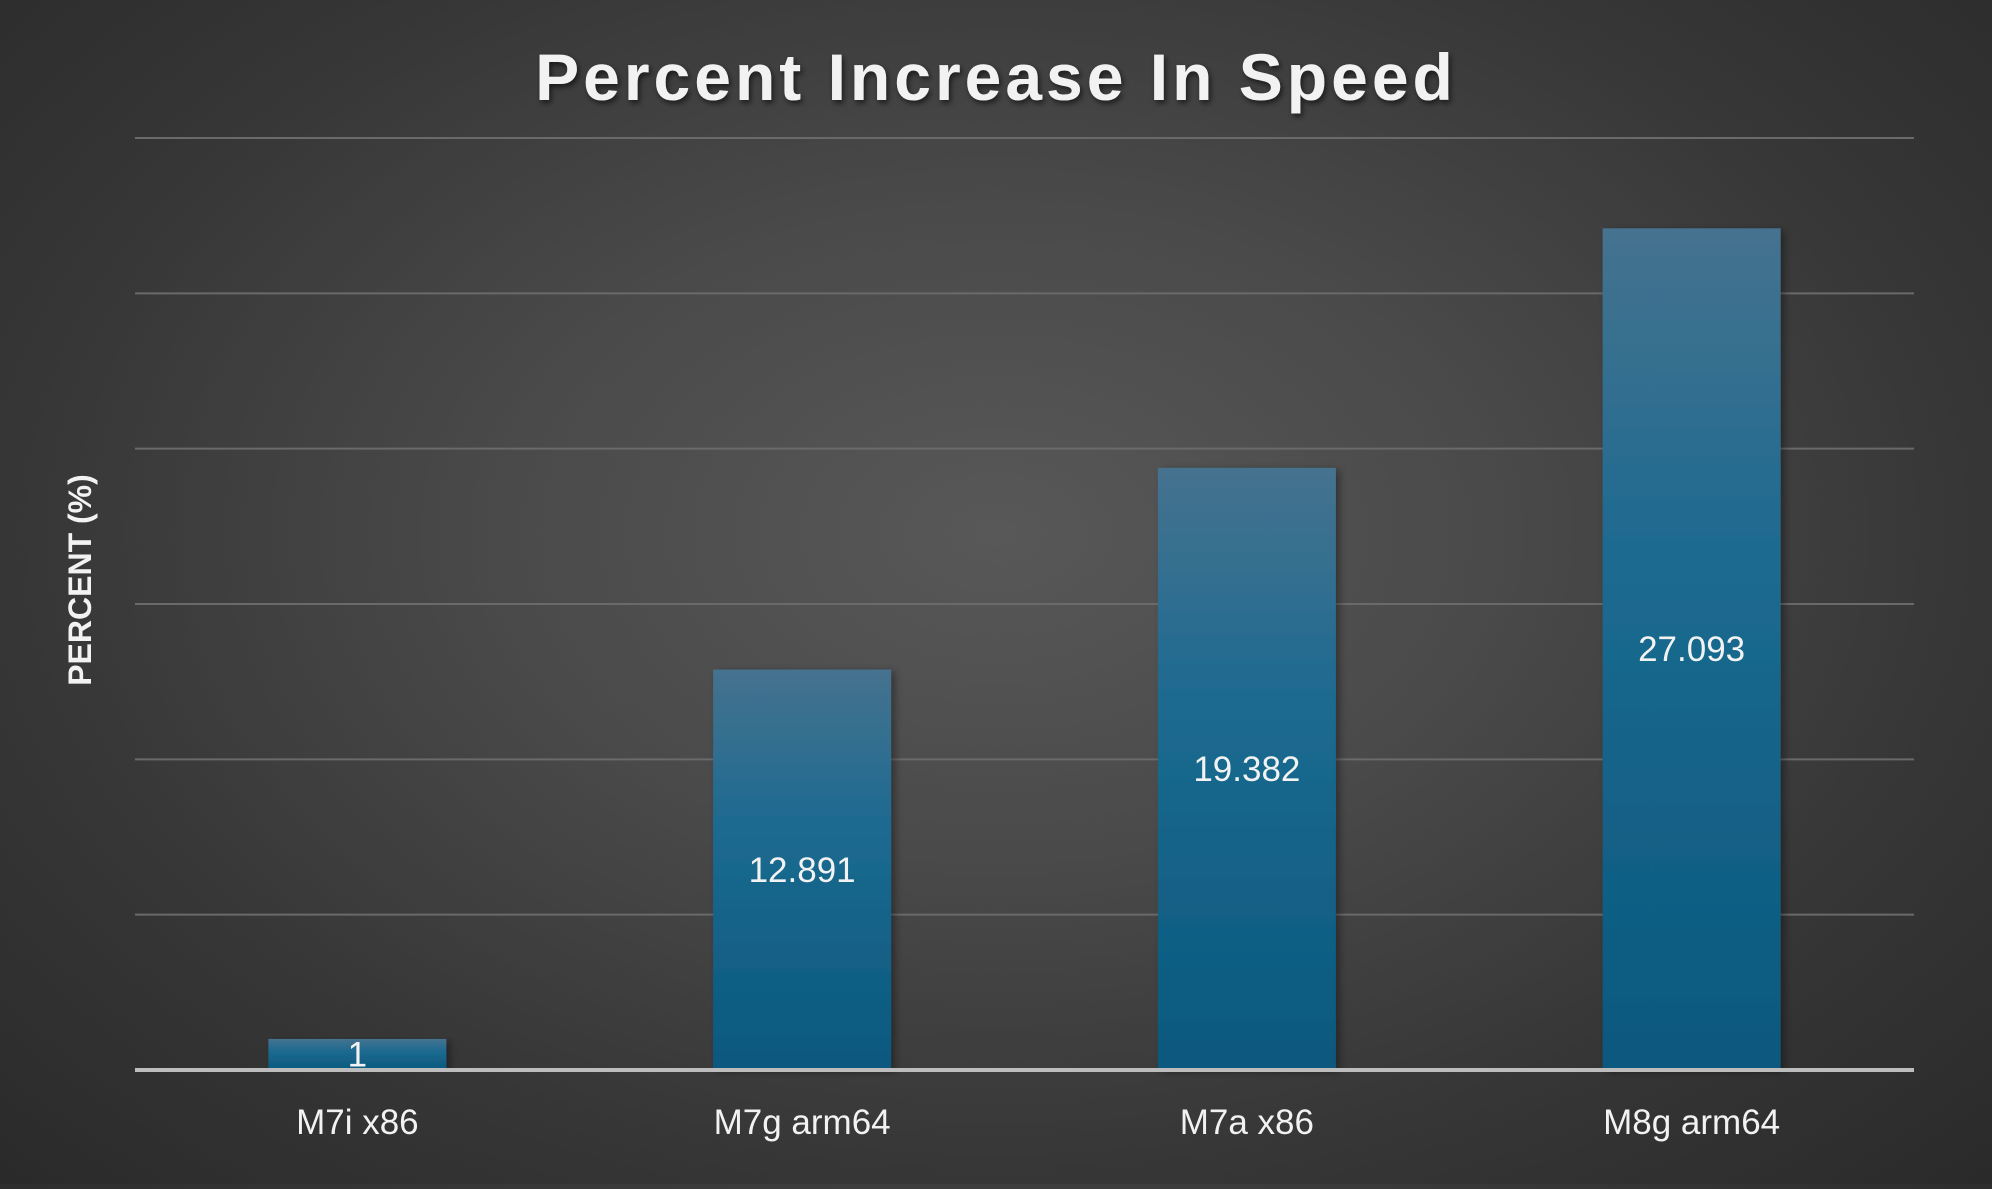 Image resolution: width=1992 pixels, height=1189 pixels. I want to click on chart-title: Percent Increase In Speed, so click(996, 77).